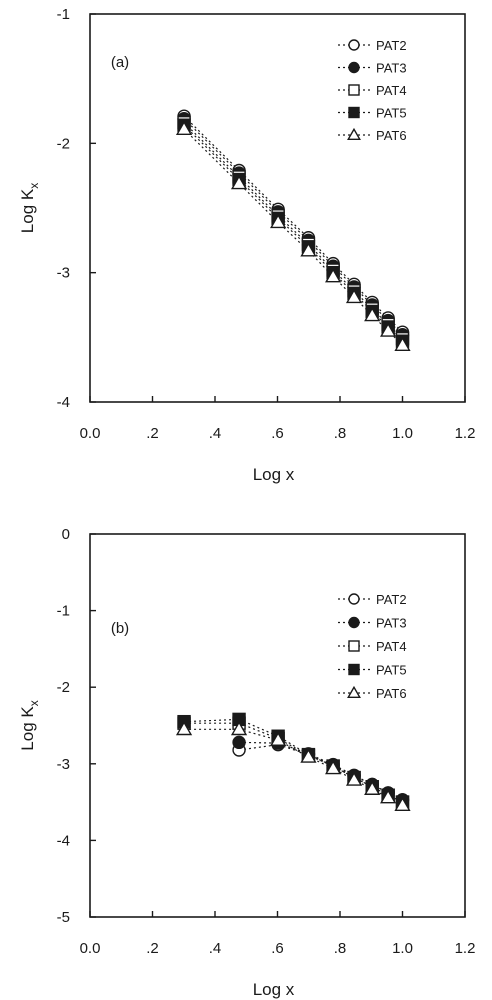  I want to click on y-tick-label: 0, so click(66, 534).